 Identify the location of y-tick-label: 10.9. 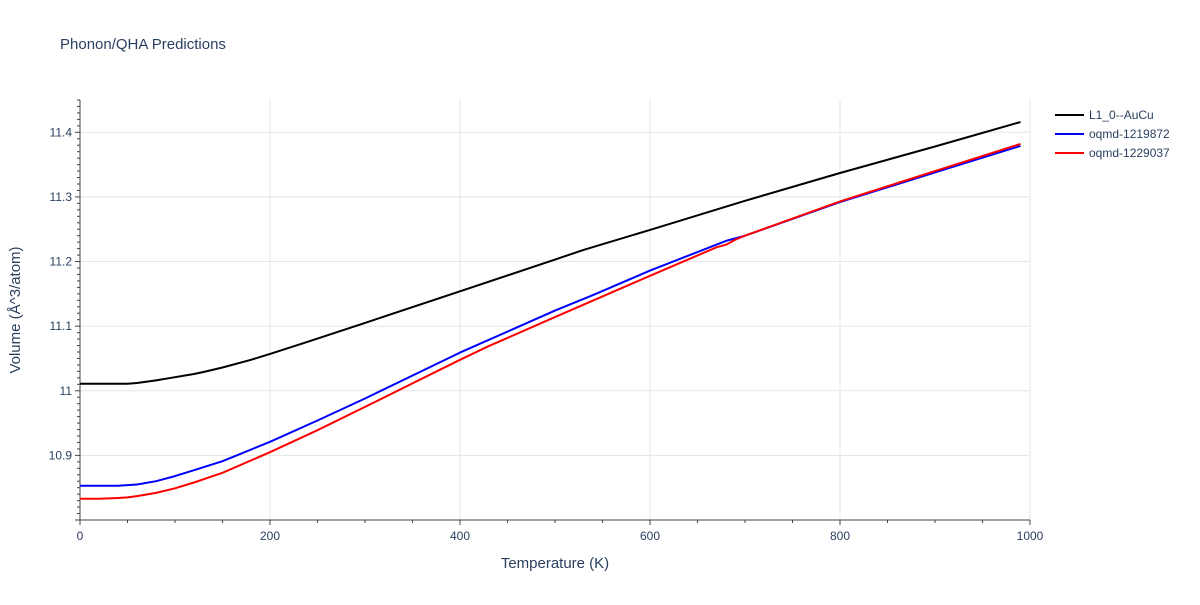
(61, 455).